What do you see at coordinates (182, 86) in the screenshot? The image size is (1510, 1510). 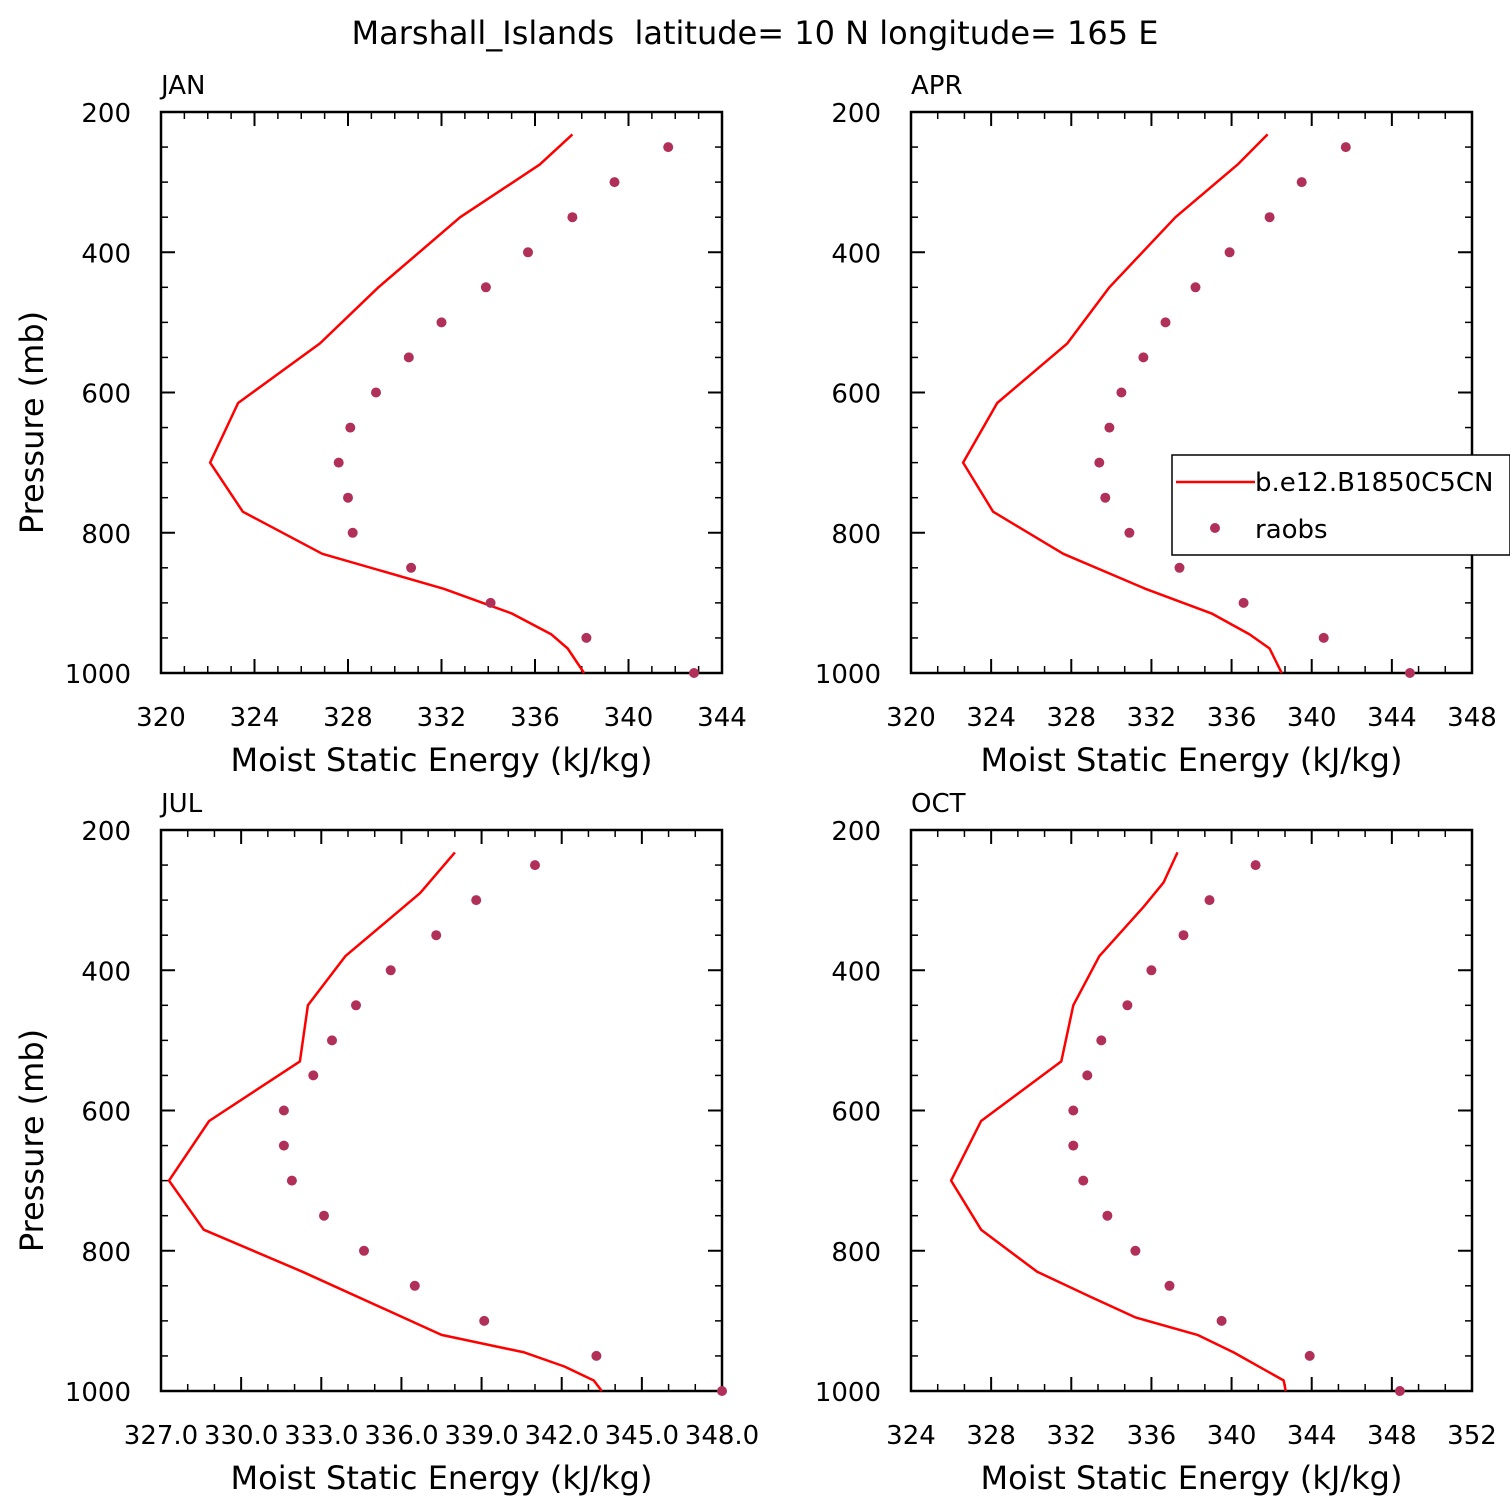 I see `panel-label-jan: JAN` at bounding box center [182, 86].